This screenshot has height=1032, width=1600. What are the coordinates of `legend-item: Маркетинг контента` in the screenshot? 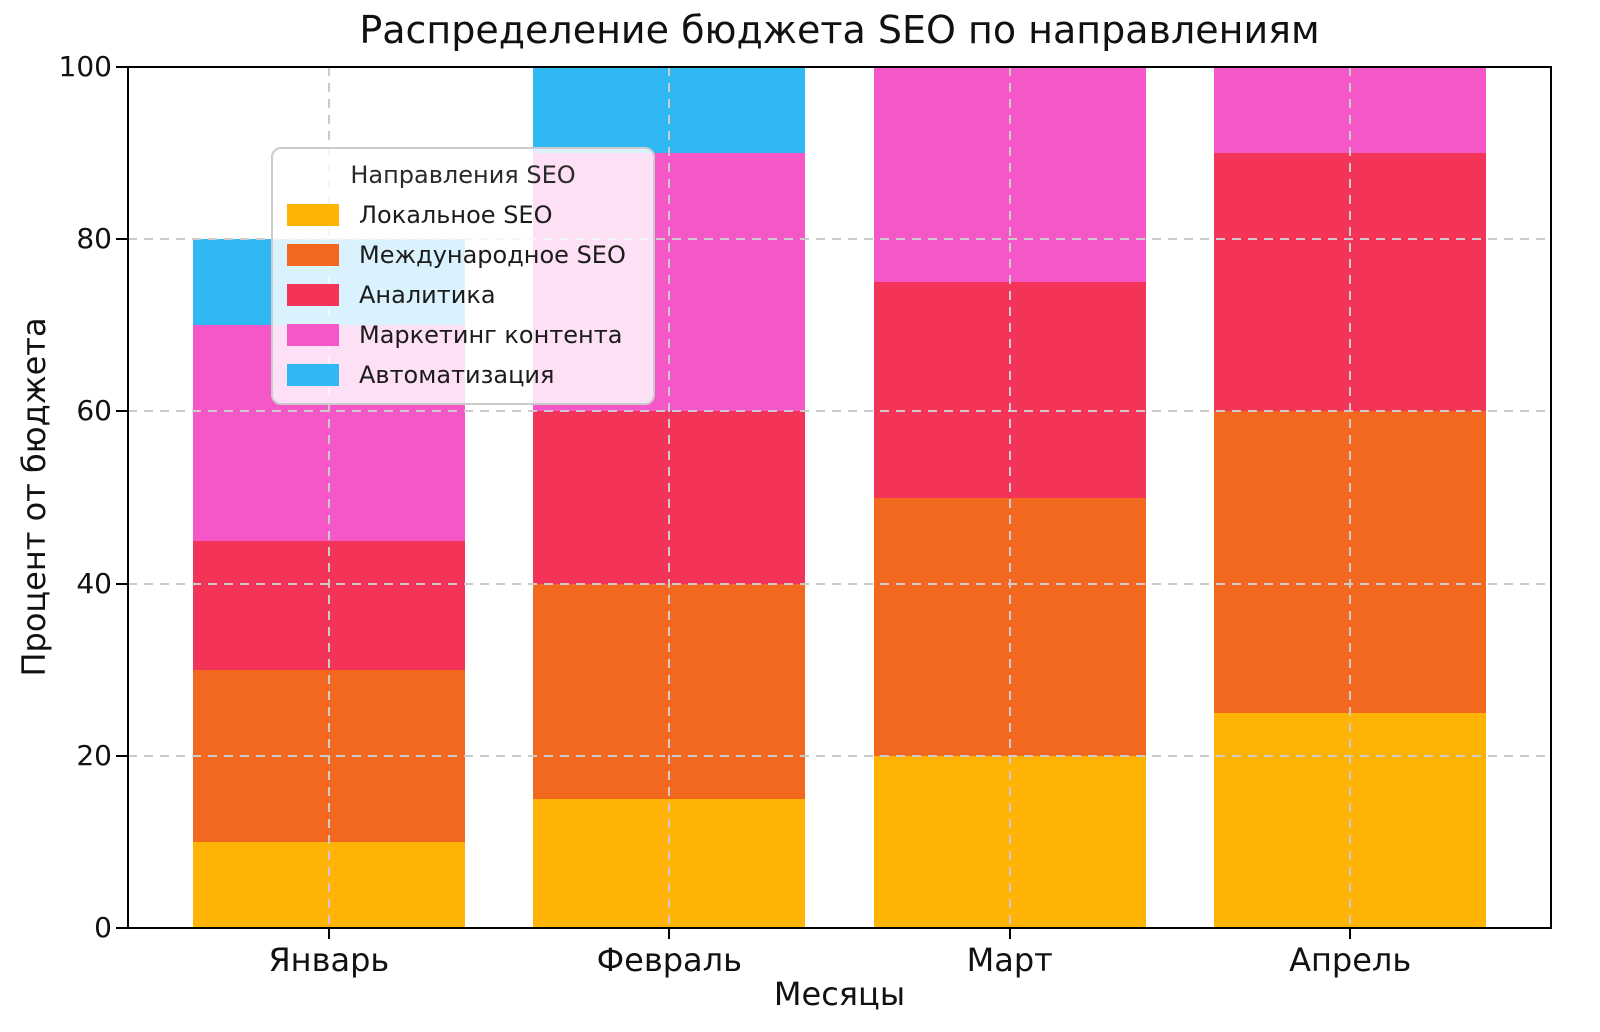 It's located at (463, 335).